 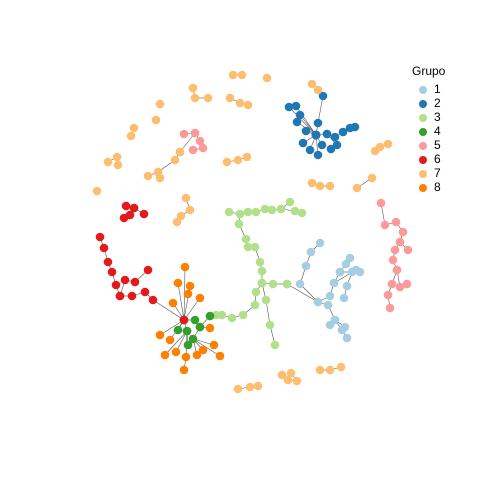 What do you see at coordinates (437, 145) in the screenshot?
I see `legend-label: 5` at bounding box center [437, 145].